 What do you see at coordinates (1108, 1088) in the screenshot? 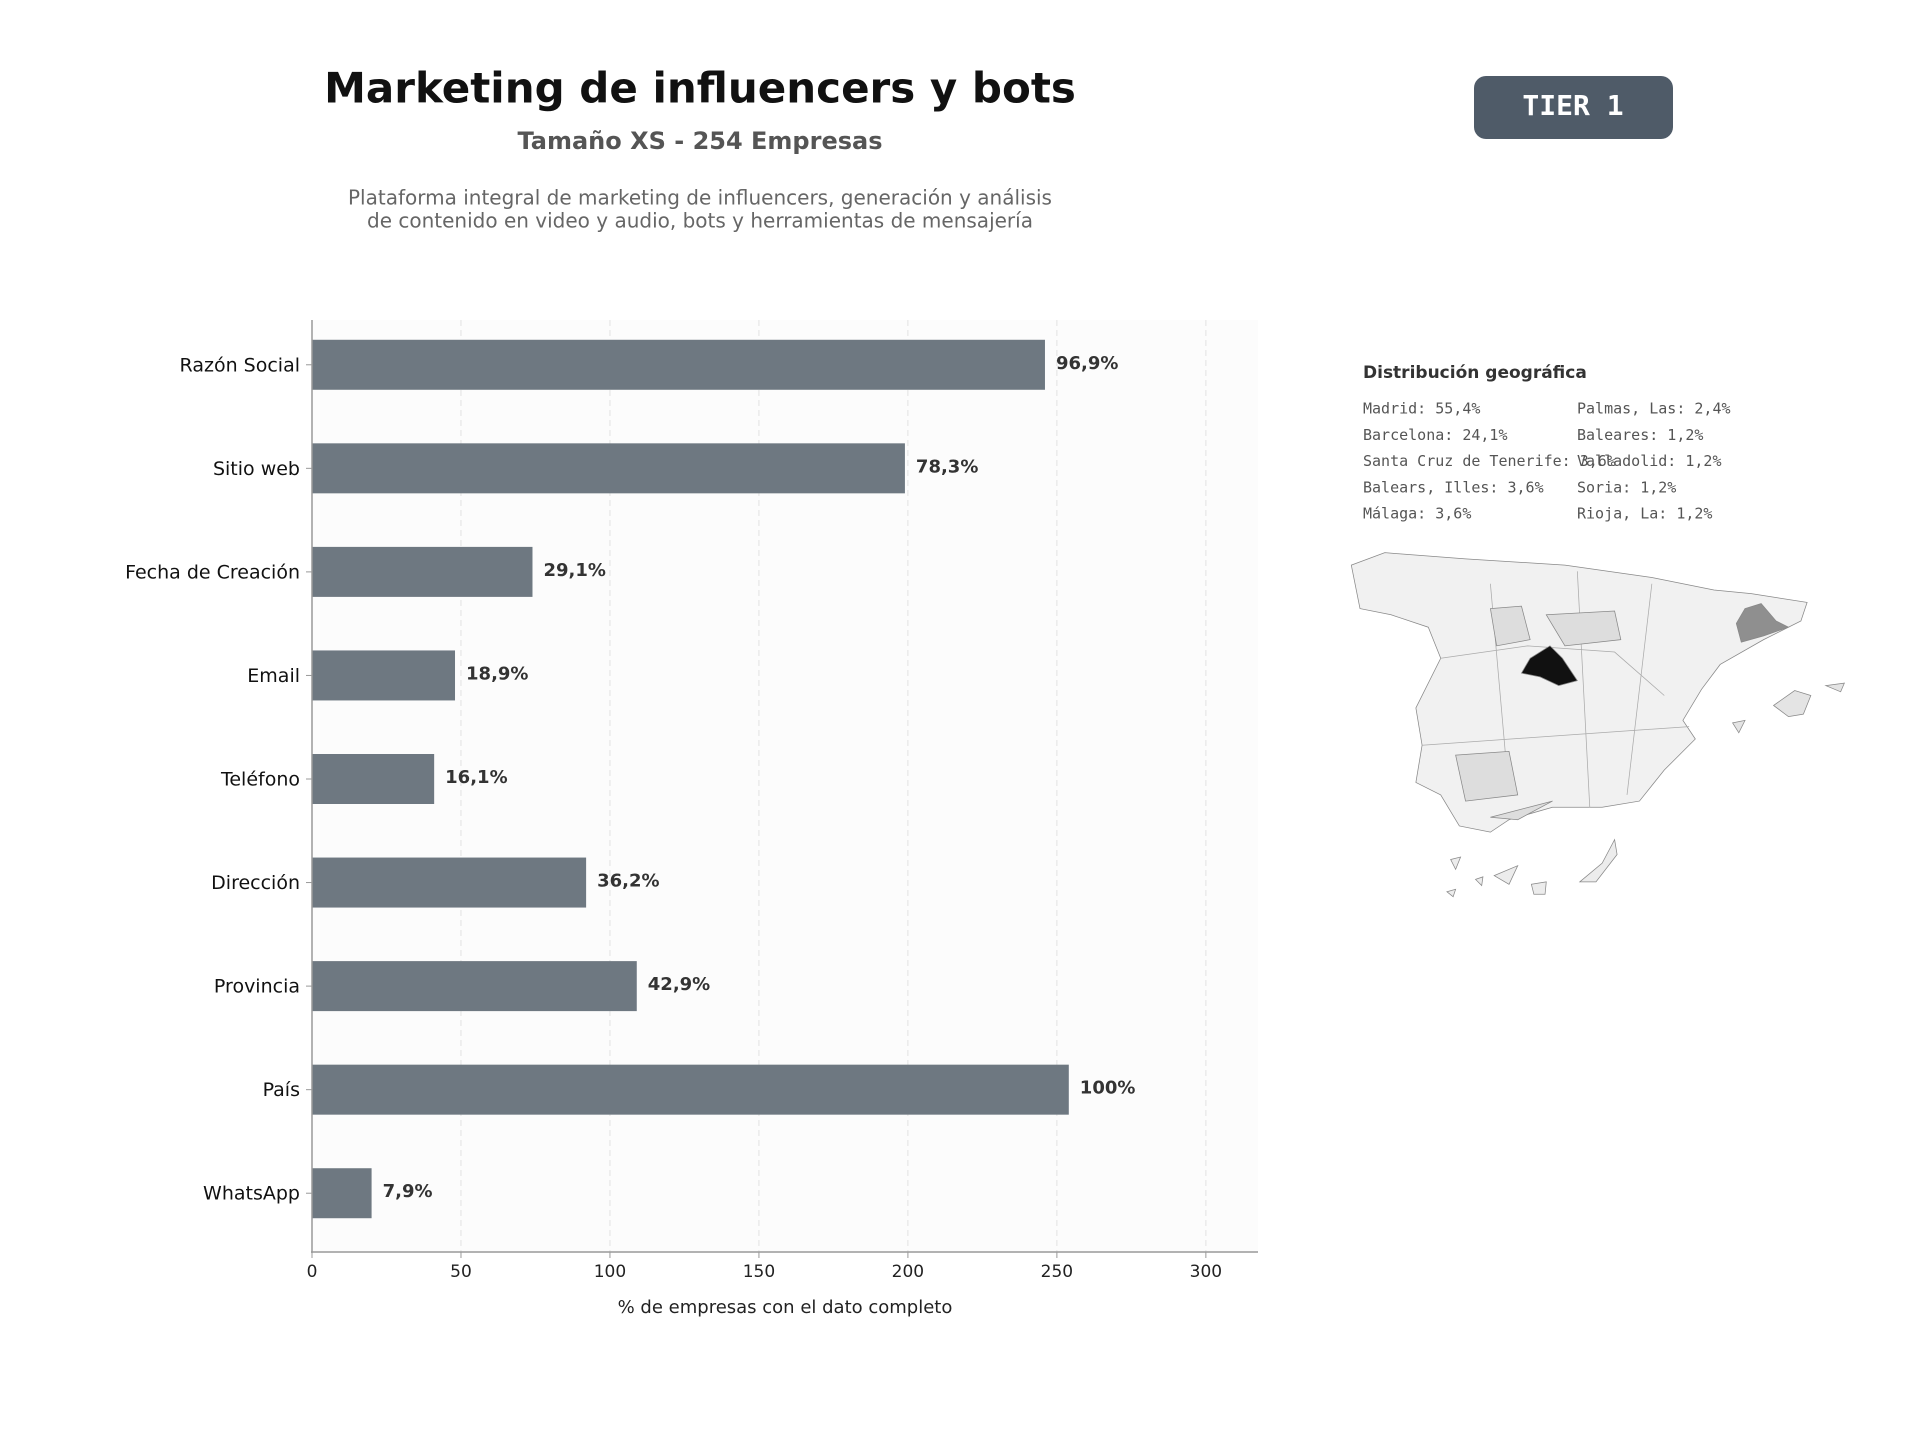
I see `value-label: 100%` at bounding box center [1108, 1088].